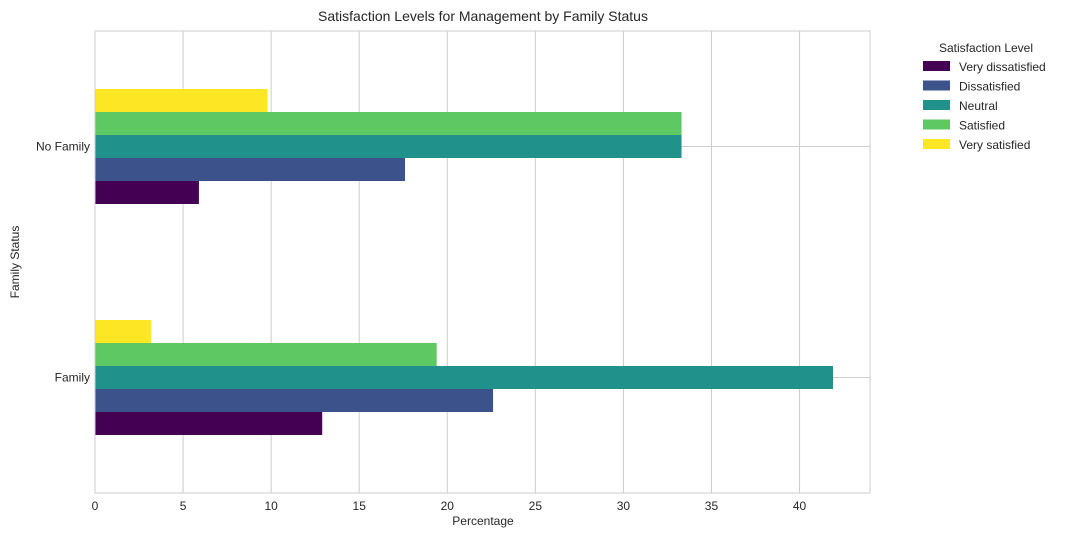 Image resolution: width=1076 pixels, height=542 pixels. Describe the element at coordinates (800, 506) in the screenshot. I see `x-tick-label: 40` at that location.